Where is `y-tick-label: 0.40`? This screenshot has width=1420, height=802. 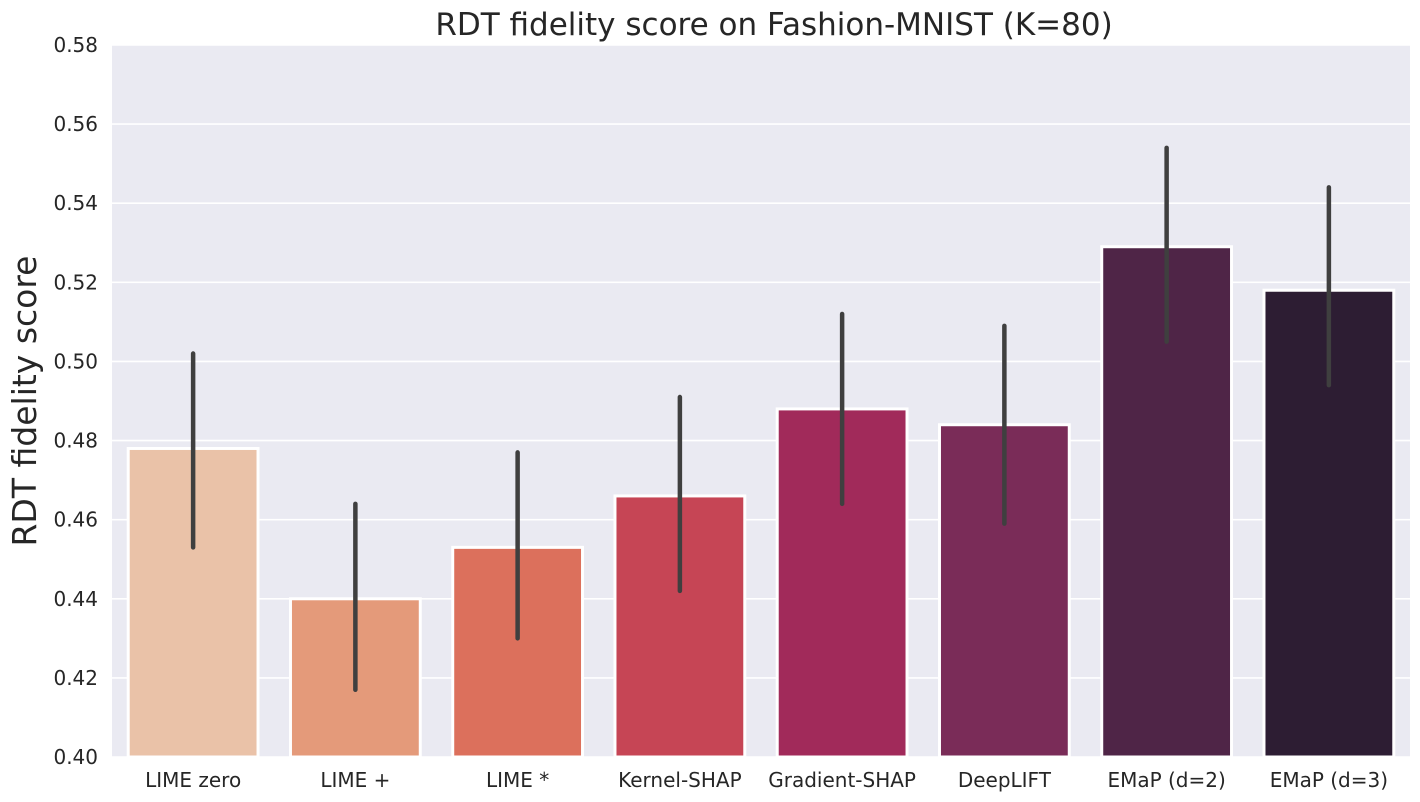
y-tick-label: 0.40 is located at coordinates (75, 757).